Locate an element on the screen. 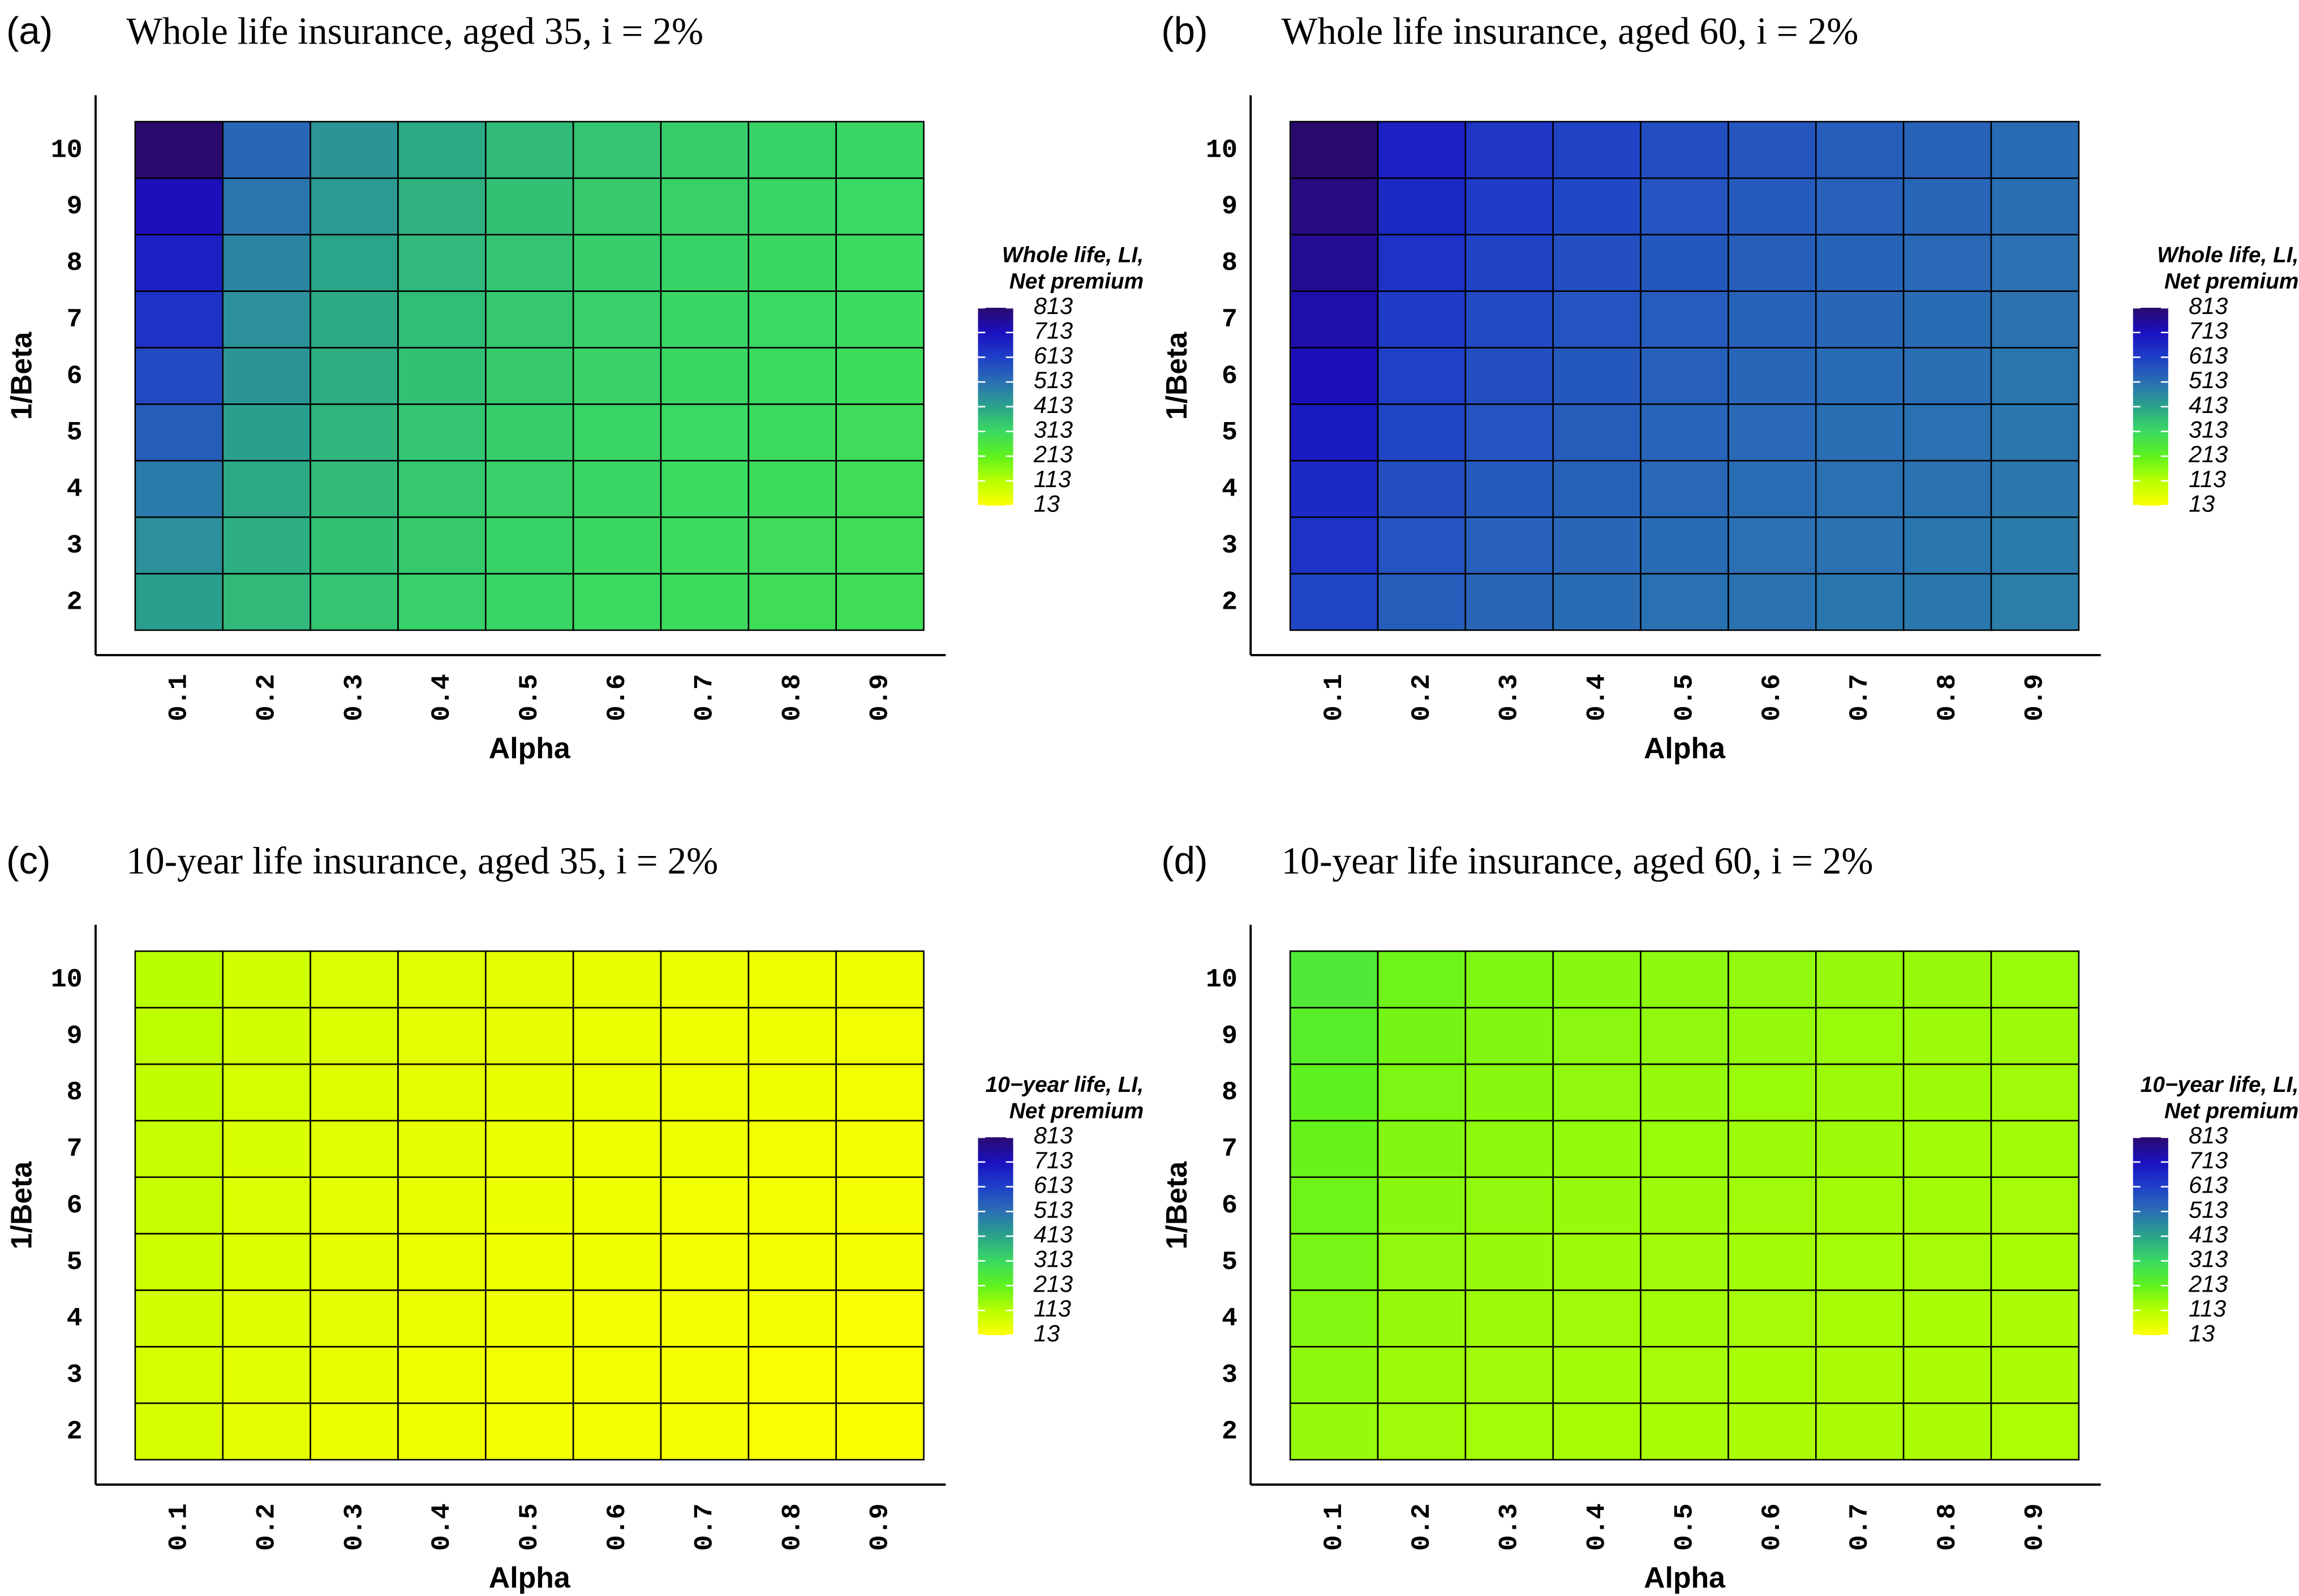 This screenshot has width=2299, height=1596. y-tick-label: 2 is located at coordinates (75, 1431).